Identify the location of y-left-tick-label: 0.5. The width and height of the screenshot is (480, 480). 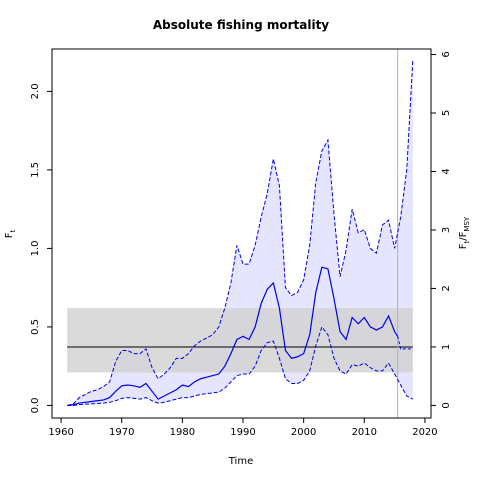
(35, 327).